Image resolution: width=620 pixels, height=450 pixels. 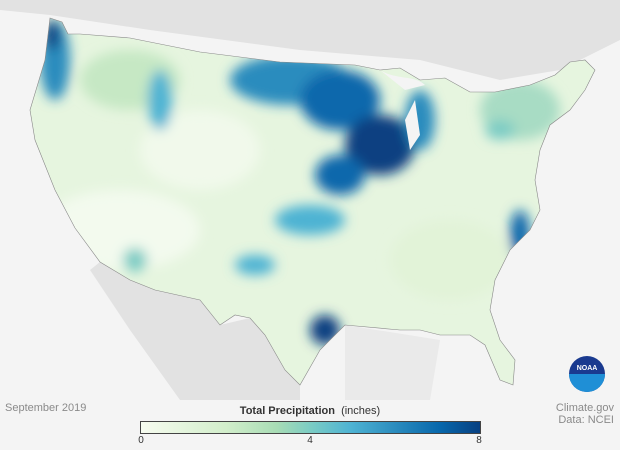 I want to click on credit-site: Climate.gov, so click(x=584, y=408).